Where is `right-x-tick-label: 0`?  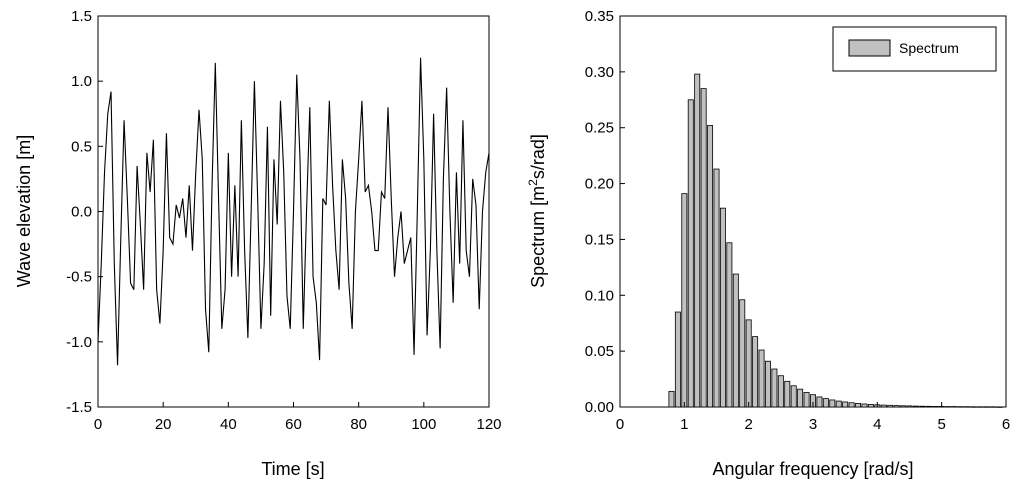 right-x-tick-label: 0 is located at coordinates (620, 424).